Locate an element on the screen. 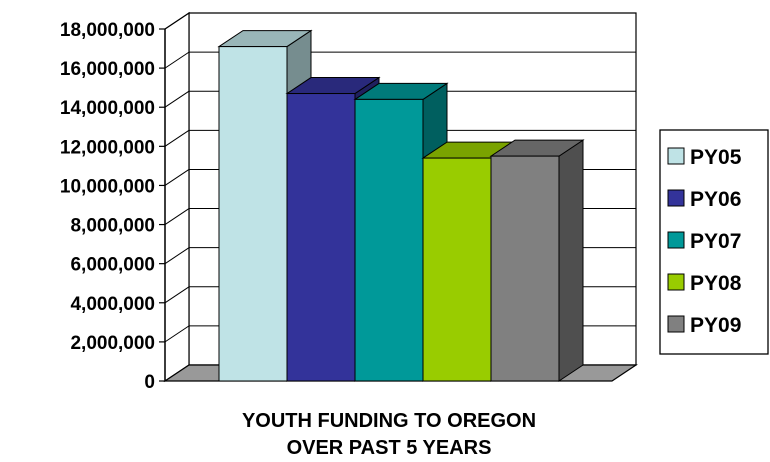 This screenshot has height=462, width=770. bar-py09 is located at coordinates (537, 260).